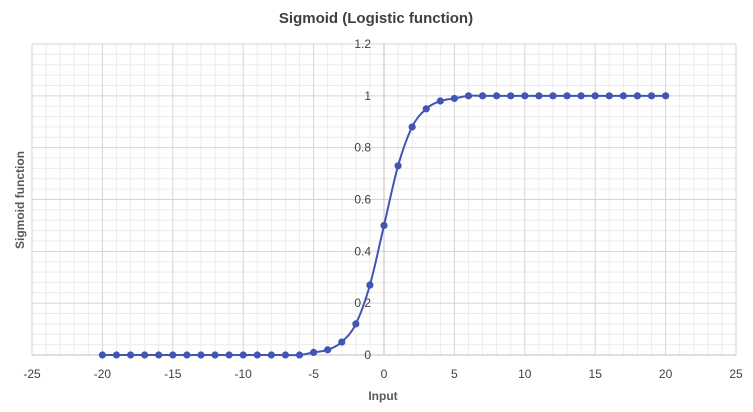 The width and height of the screenshot is (753, 412). What do you see at coordinates (20, 200) in the screenshot?
I see `y-axis-label: Sigmoid function` at bounding box center [20, 200].